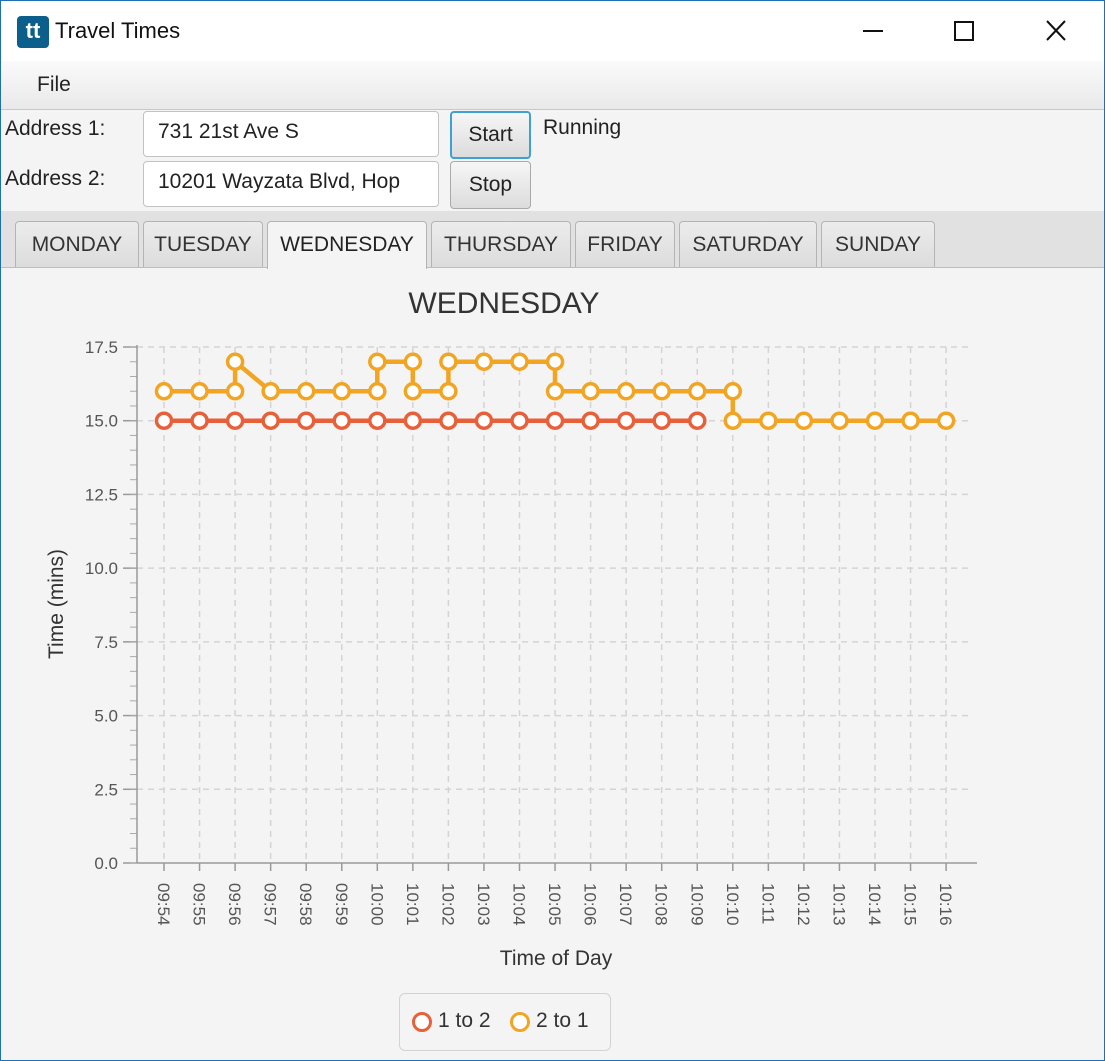  I want to click on y-tick-label: 12.5, so click(101, 494).